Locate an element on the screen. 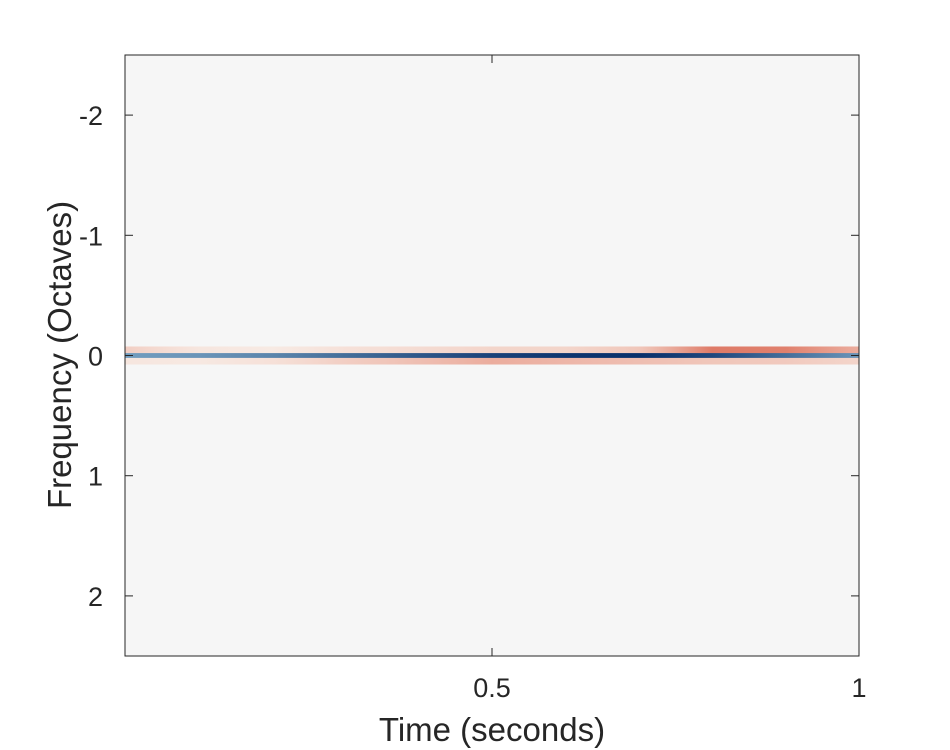  x-tick-label: 0.5 is located at coordinates (492, 688).